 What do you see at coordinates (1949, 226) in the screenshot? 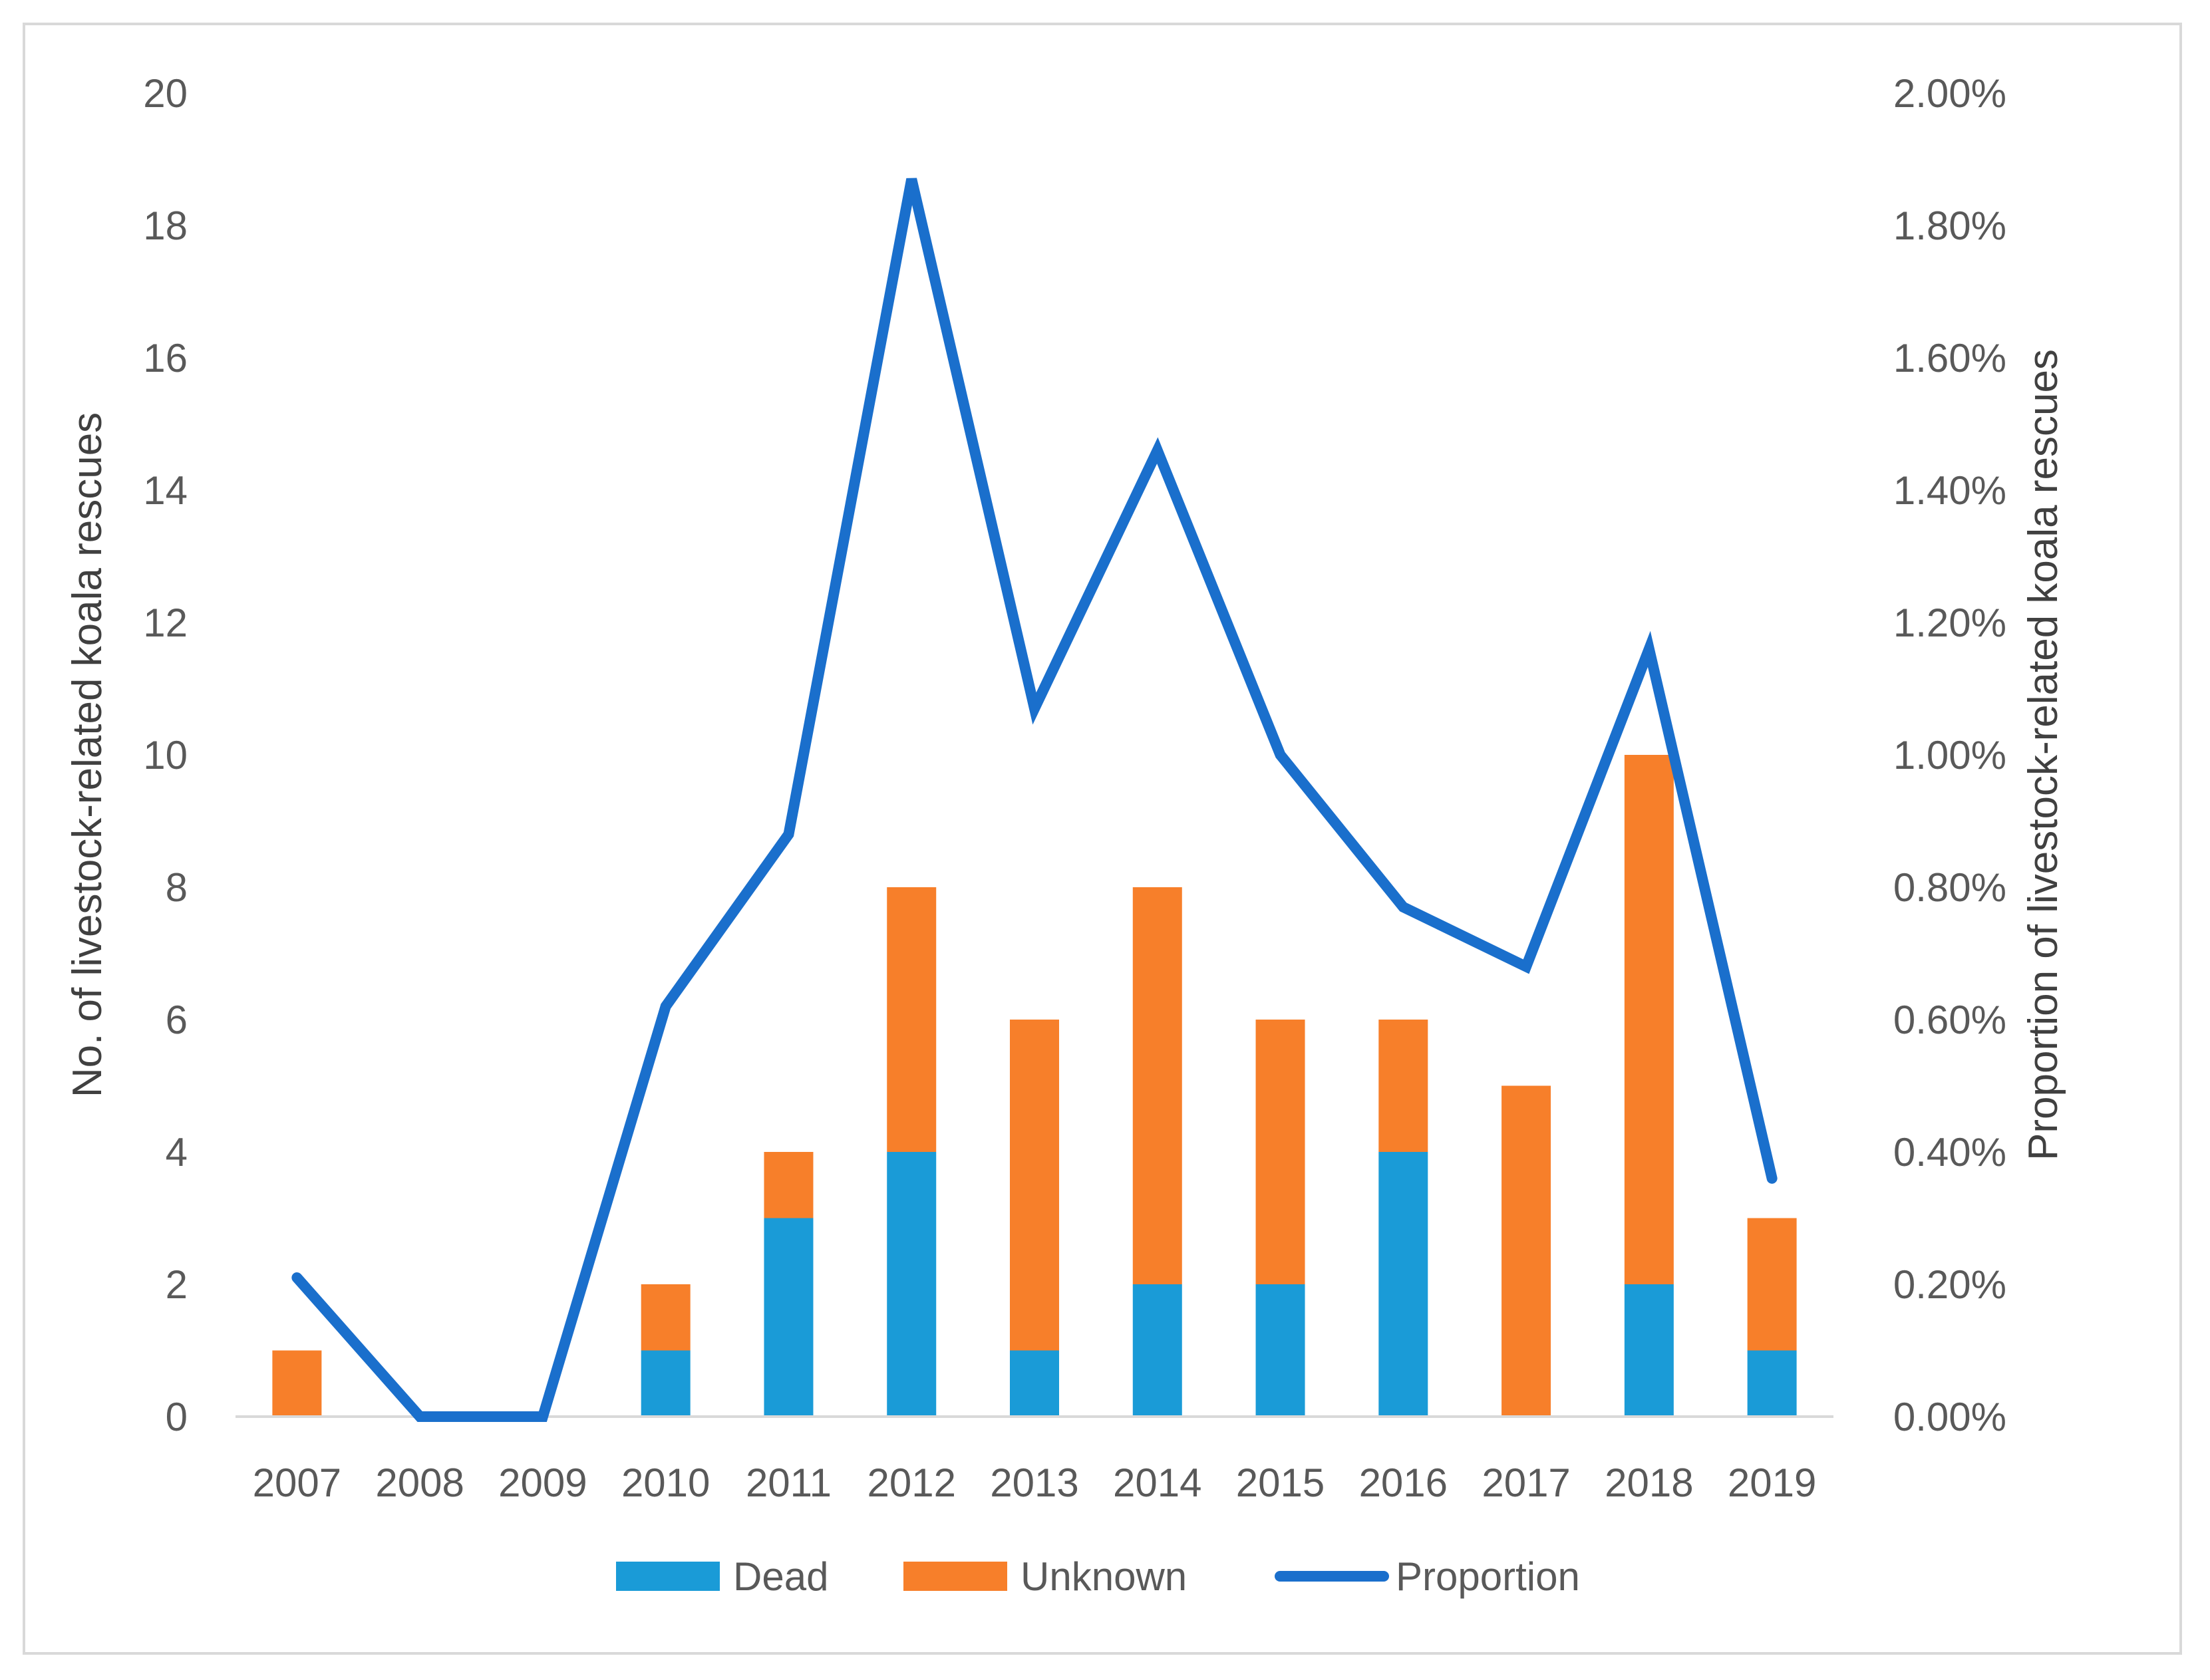
I see `y2-tick-label: 1.80%` at bounding box center [1949, 226].